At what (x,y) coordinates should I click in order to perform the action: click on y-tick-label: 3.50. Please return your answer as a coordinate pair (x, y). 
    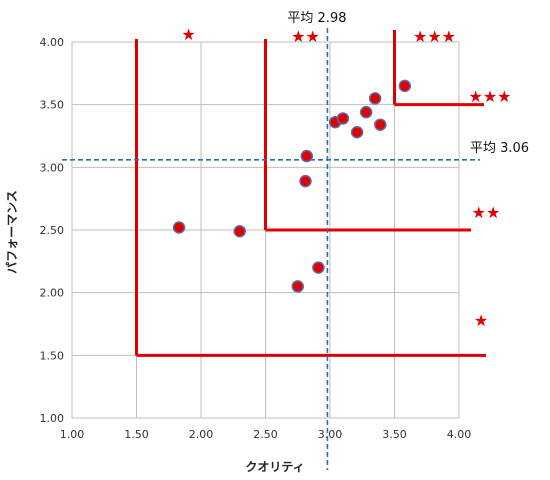
    Looking at the image, I should click on (52, 105).